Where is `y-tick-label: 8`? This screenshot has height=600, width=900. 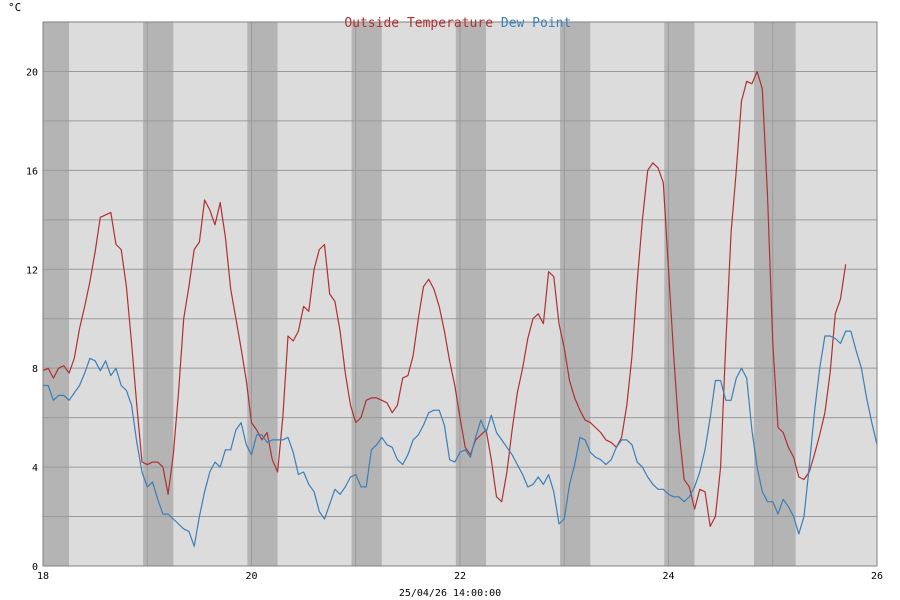 y-tick-label: 8 is located at coordinates (35, 369).